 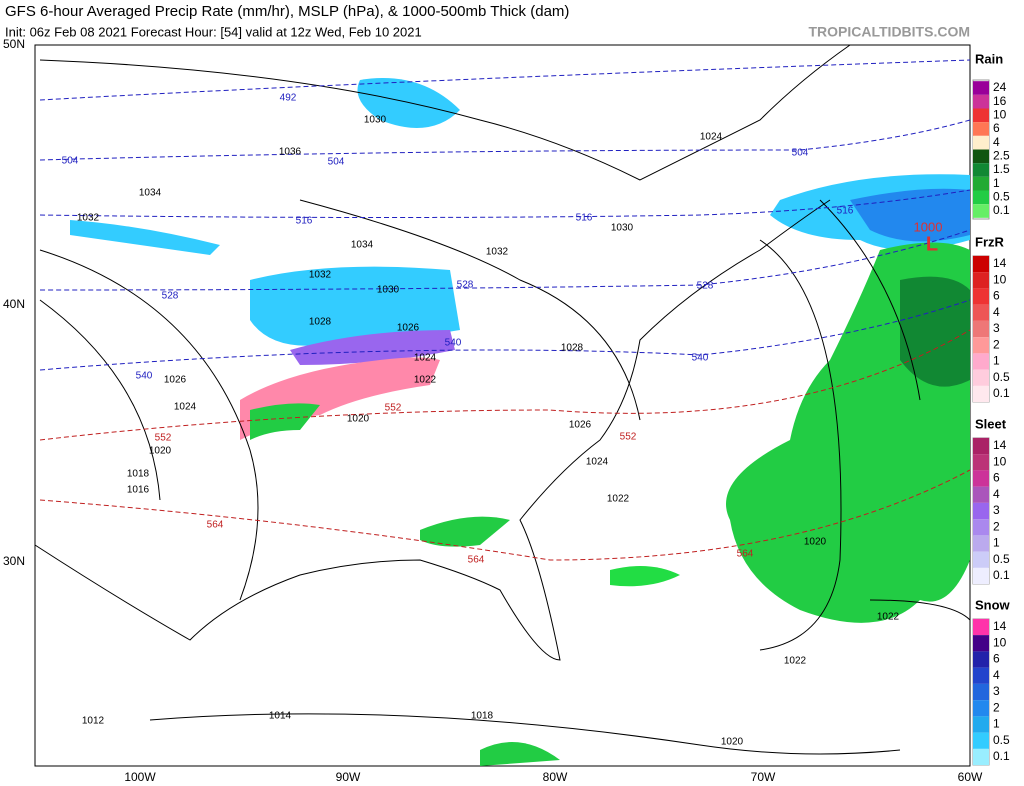 I want to click on thickness-label: 492, so click(x=288, y=98).